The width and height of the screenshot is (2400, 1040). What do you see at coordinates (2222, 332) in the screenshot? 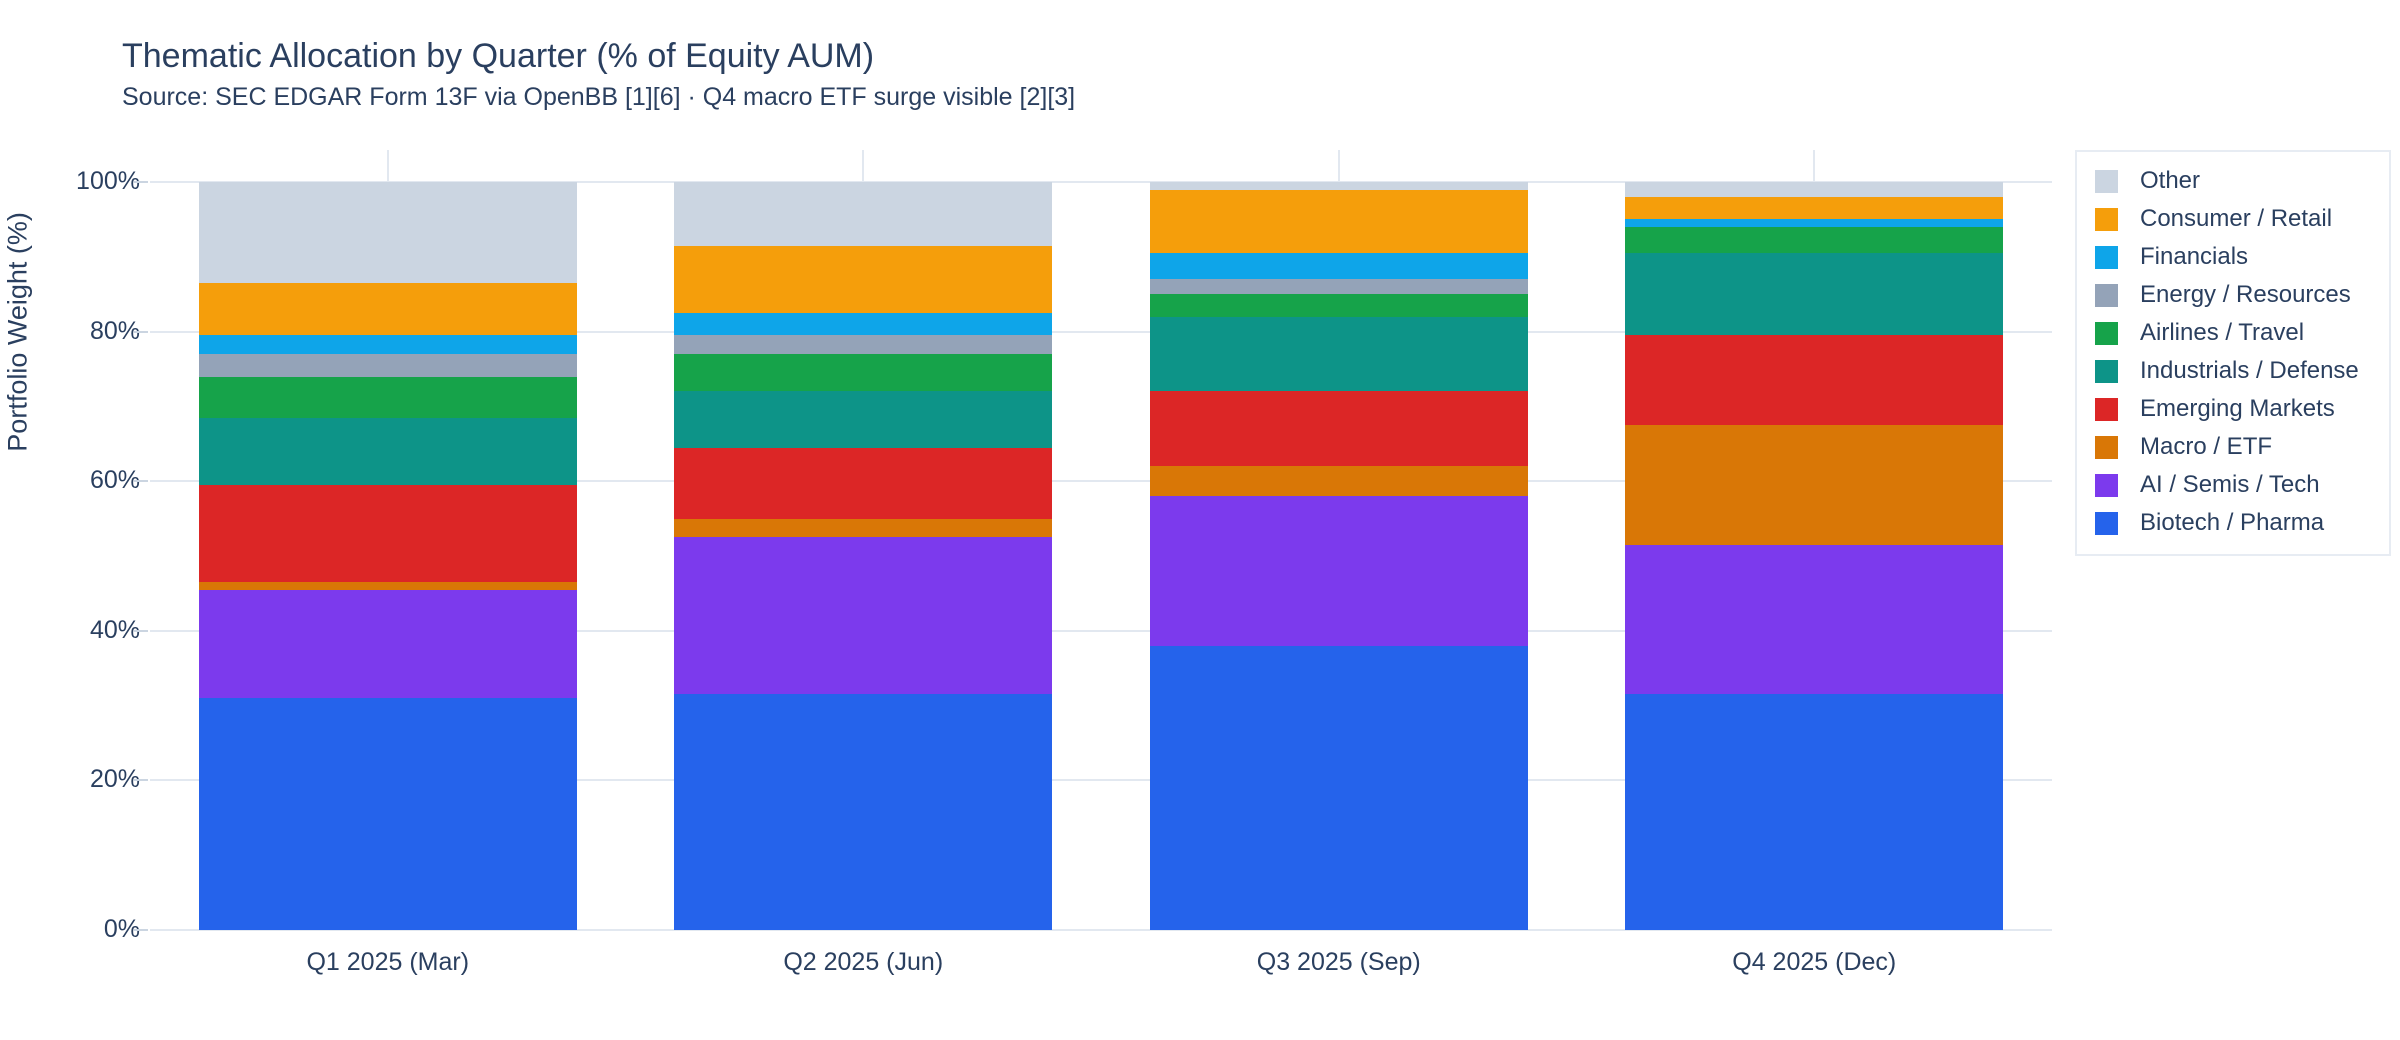
I see `legend-label: Airlines / Travel` at bounding box center [2222, 332].